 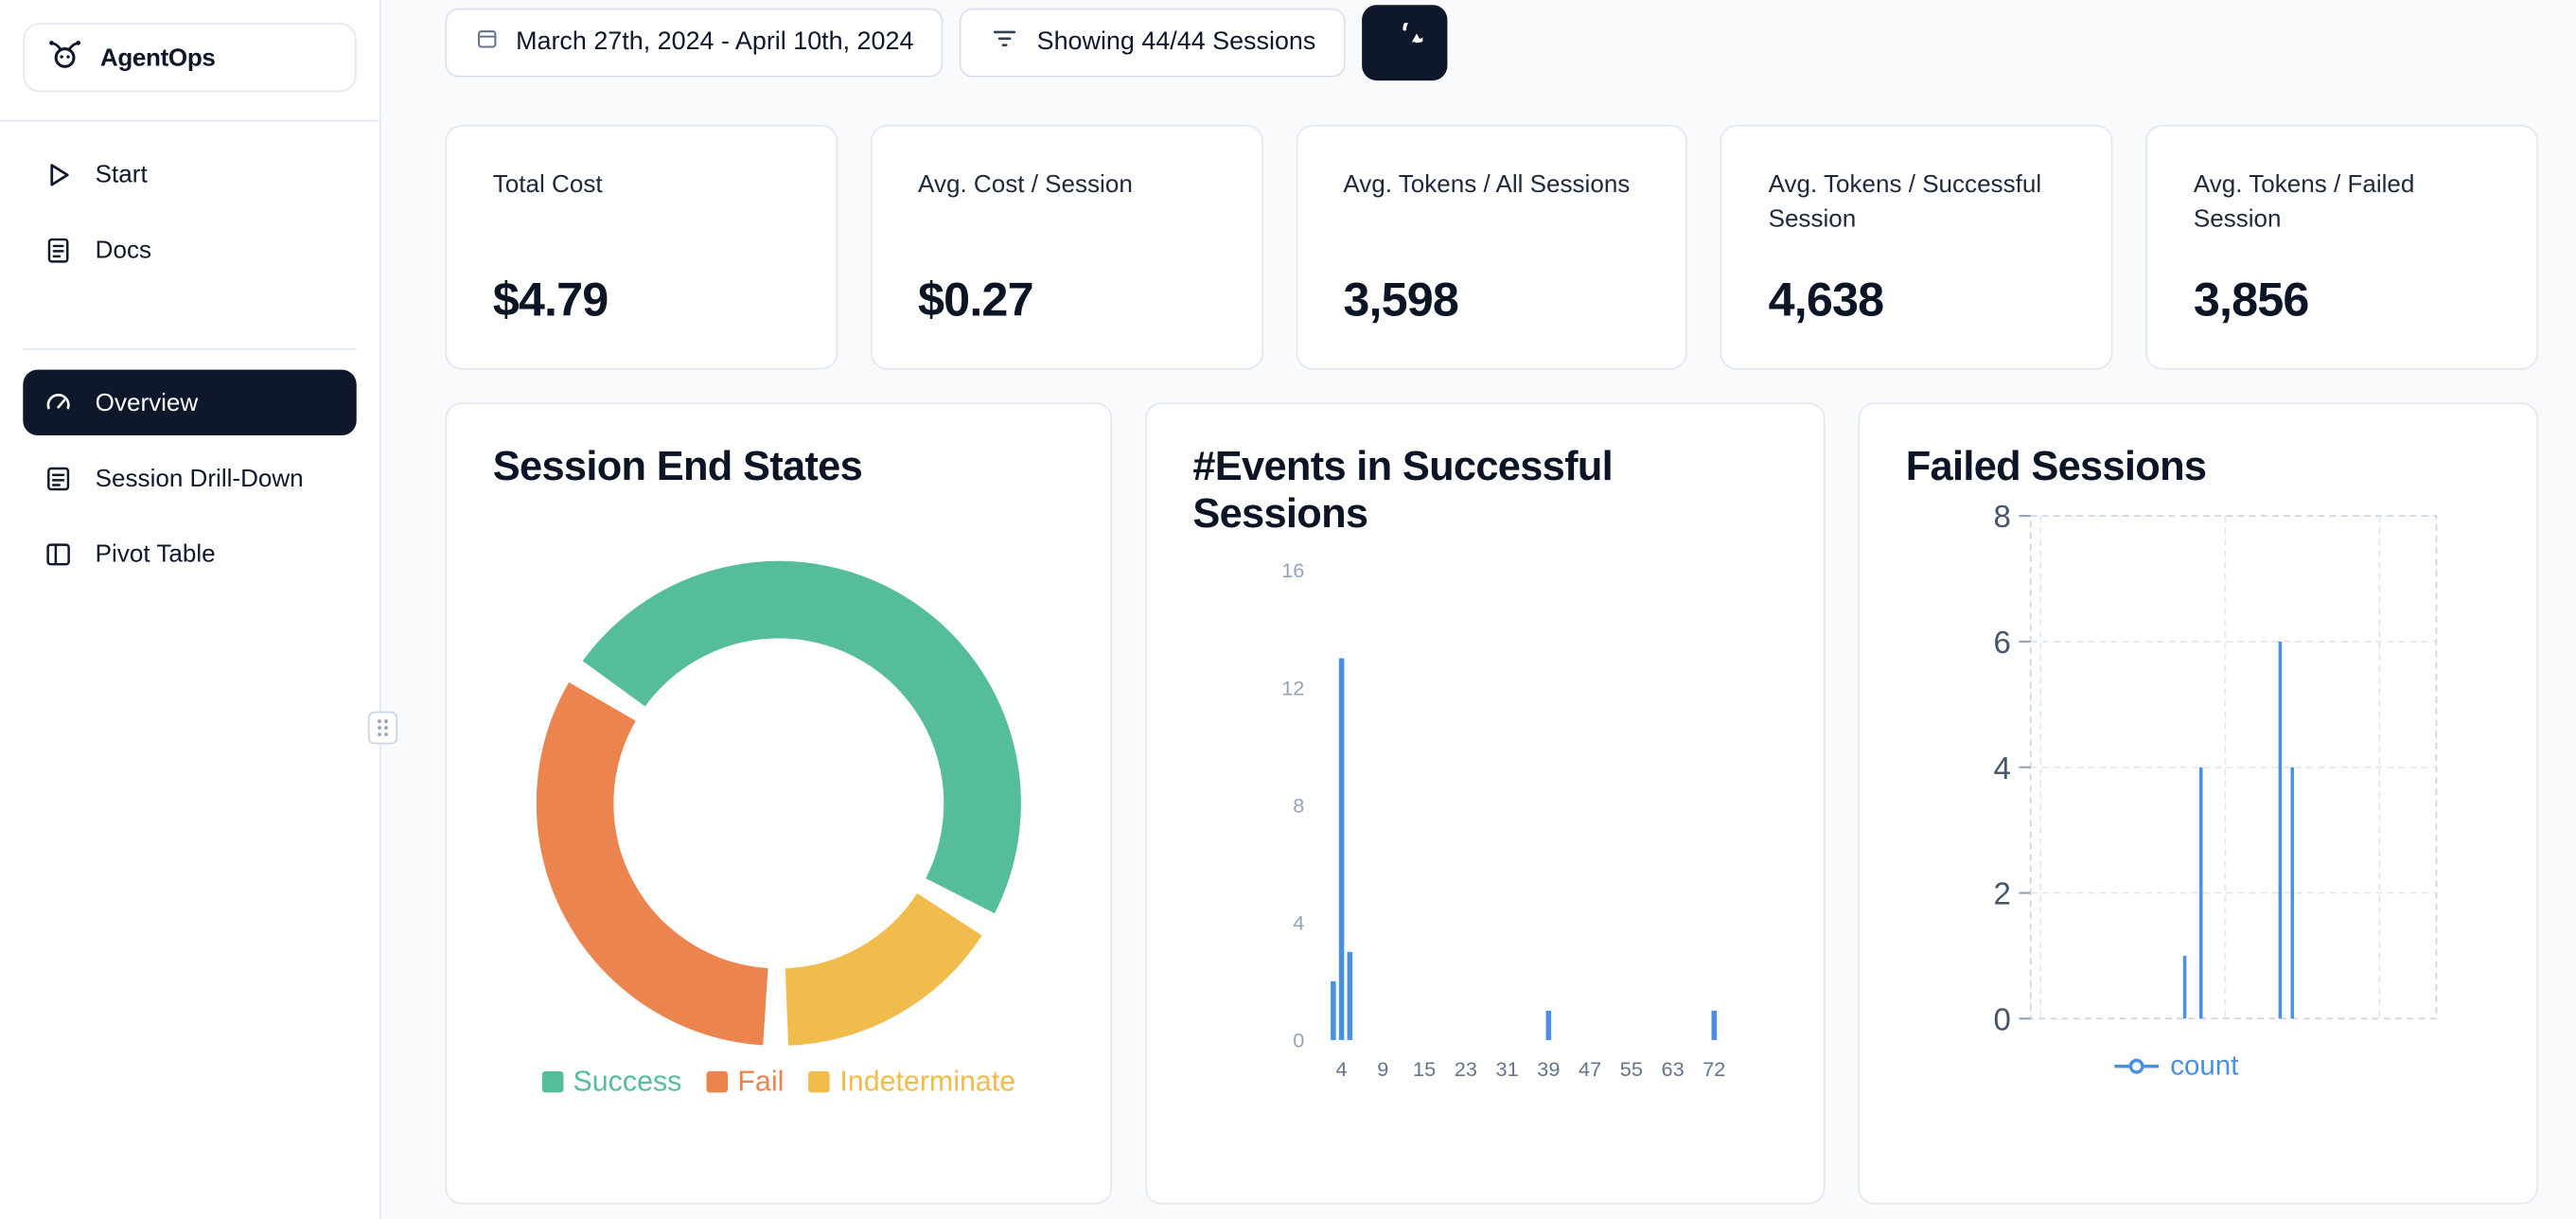 I want to click on journal-icon, so click(x=58, y=478).